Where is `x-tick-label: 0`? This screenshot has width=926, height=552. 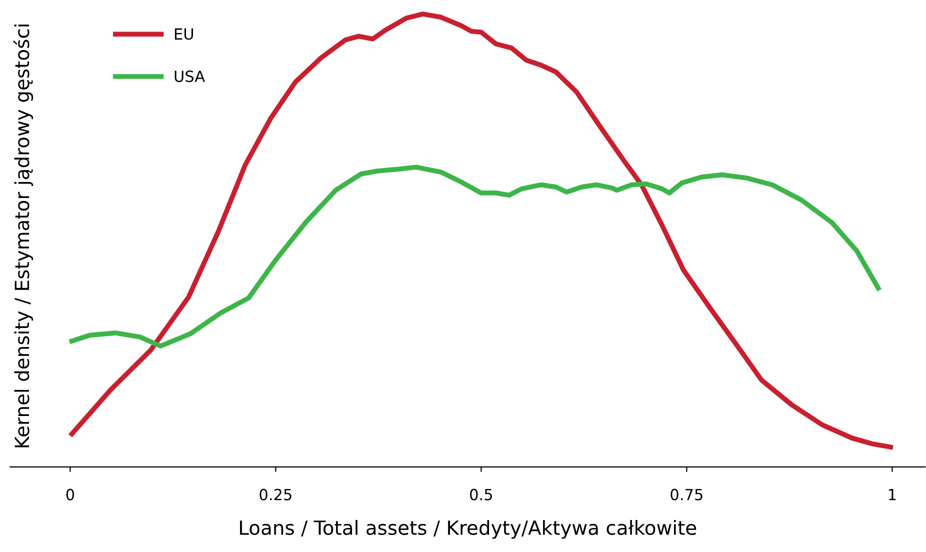
x-tick-label: 0 is located at coordinates (70, 494).